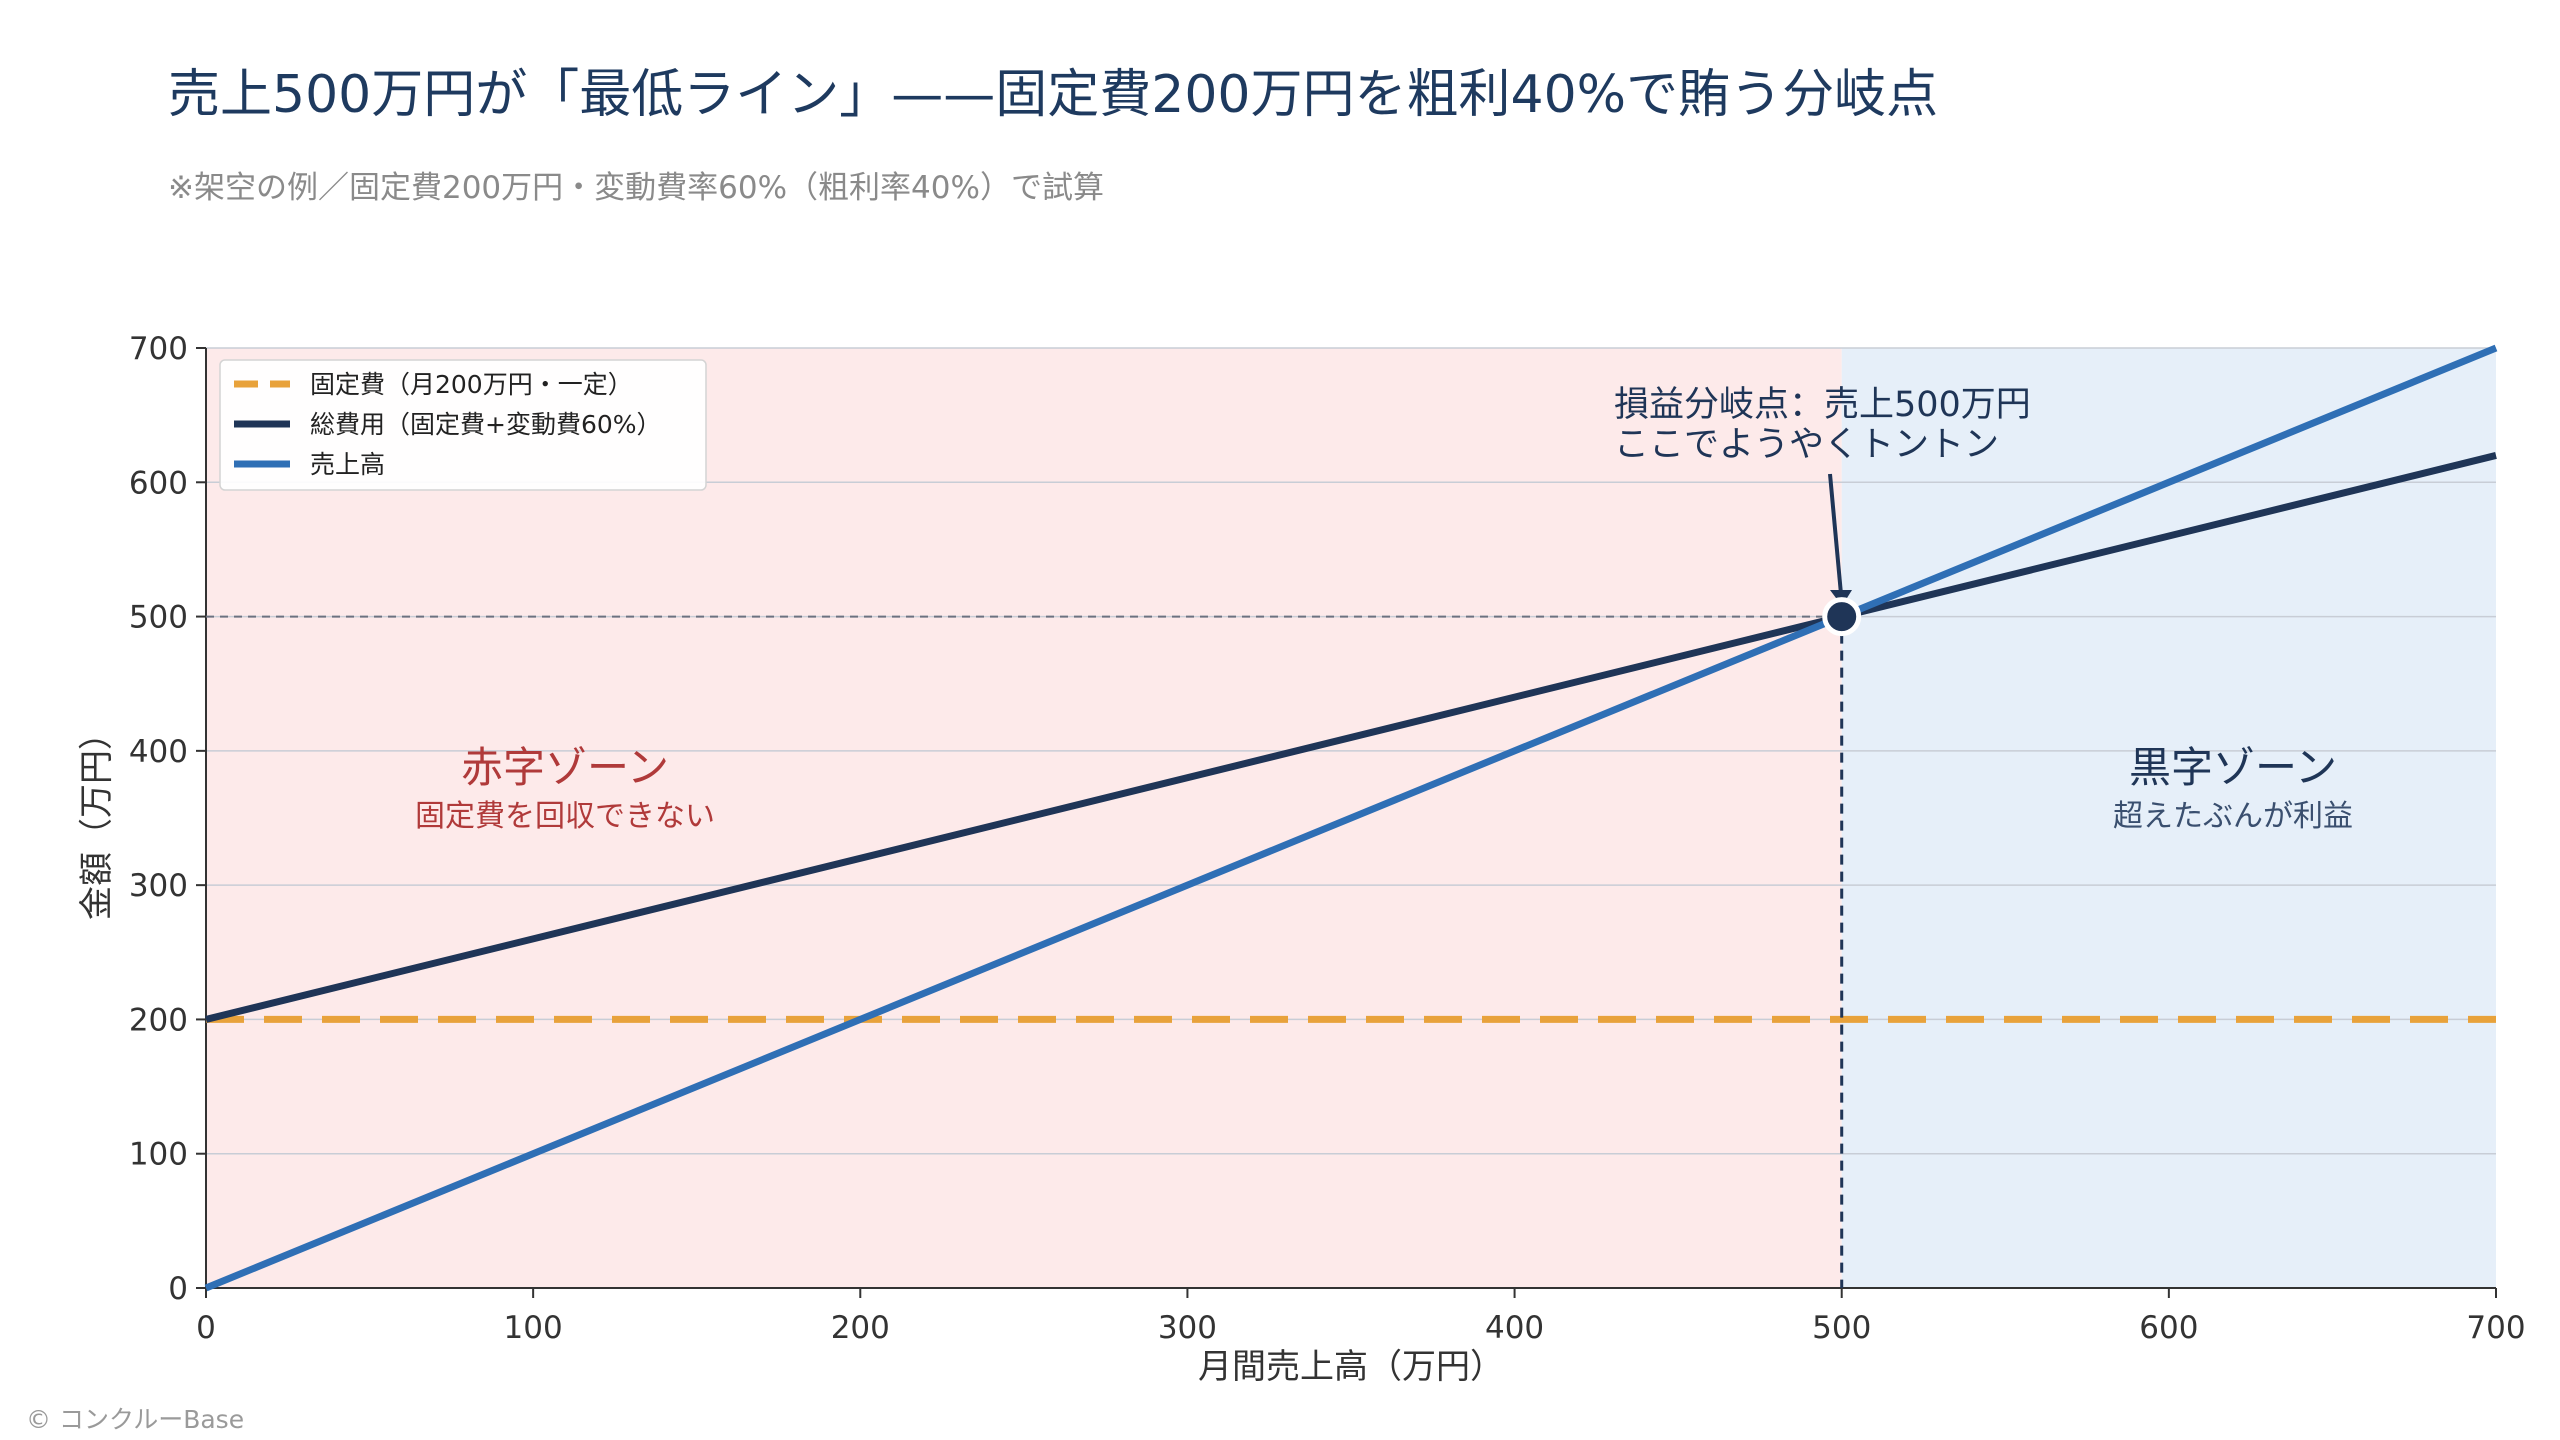 The image size is (2560, 1440). Describe the element at coordinates (2495, 1328) in the screenshot. I see `x-tick-label: 700` at that location.